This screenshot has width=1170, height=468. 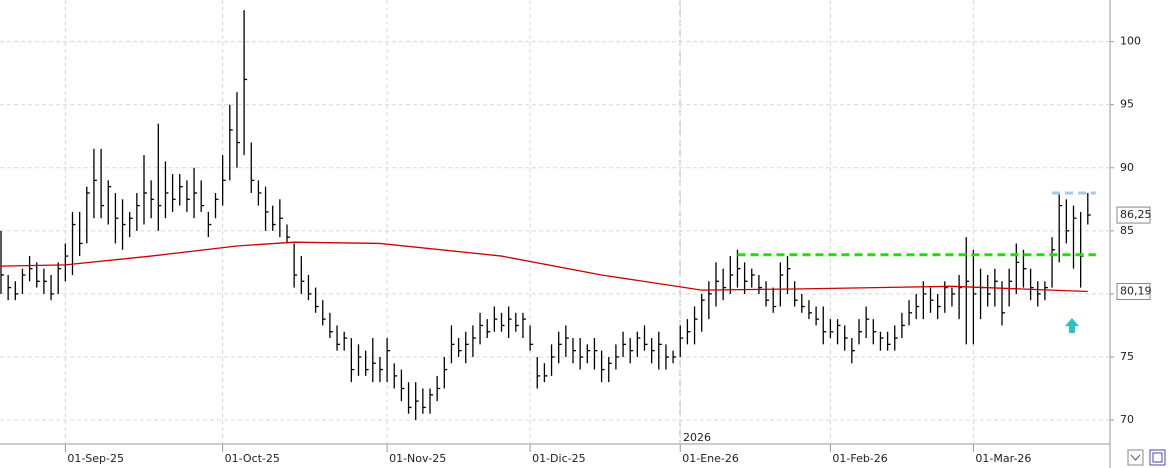 I want to click on save-button, so click(x=1157, y=457).